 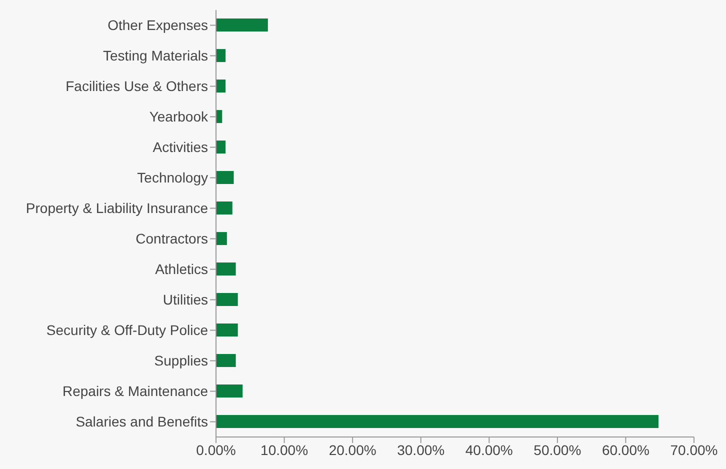 I want to click on y-tick-label: Facilities Use & Others, so click(x=137, y=86).